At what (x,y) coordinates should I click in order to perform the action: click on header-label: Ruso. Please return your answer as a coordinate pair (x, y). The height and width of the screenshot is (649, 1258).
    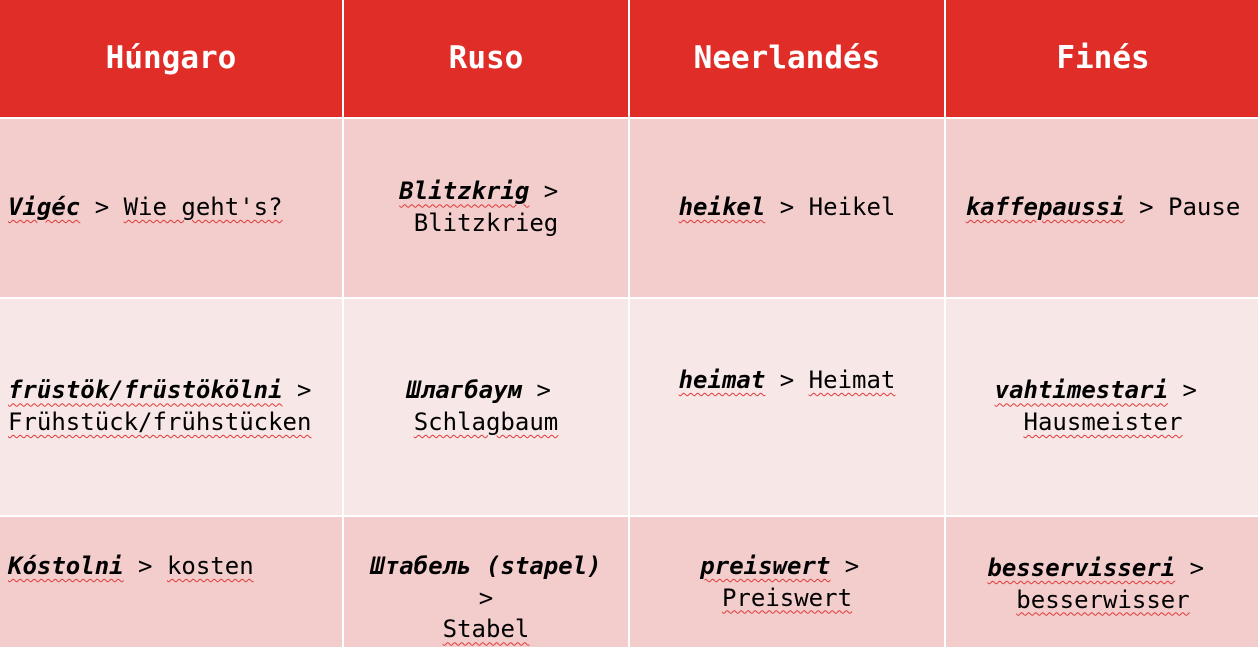
    Looking at the image, I should click on (486, 58).